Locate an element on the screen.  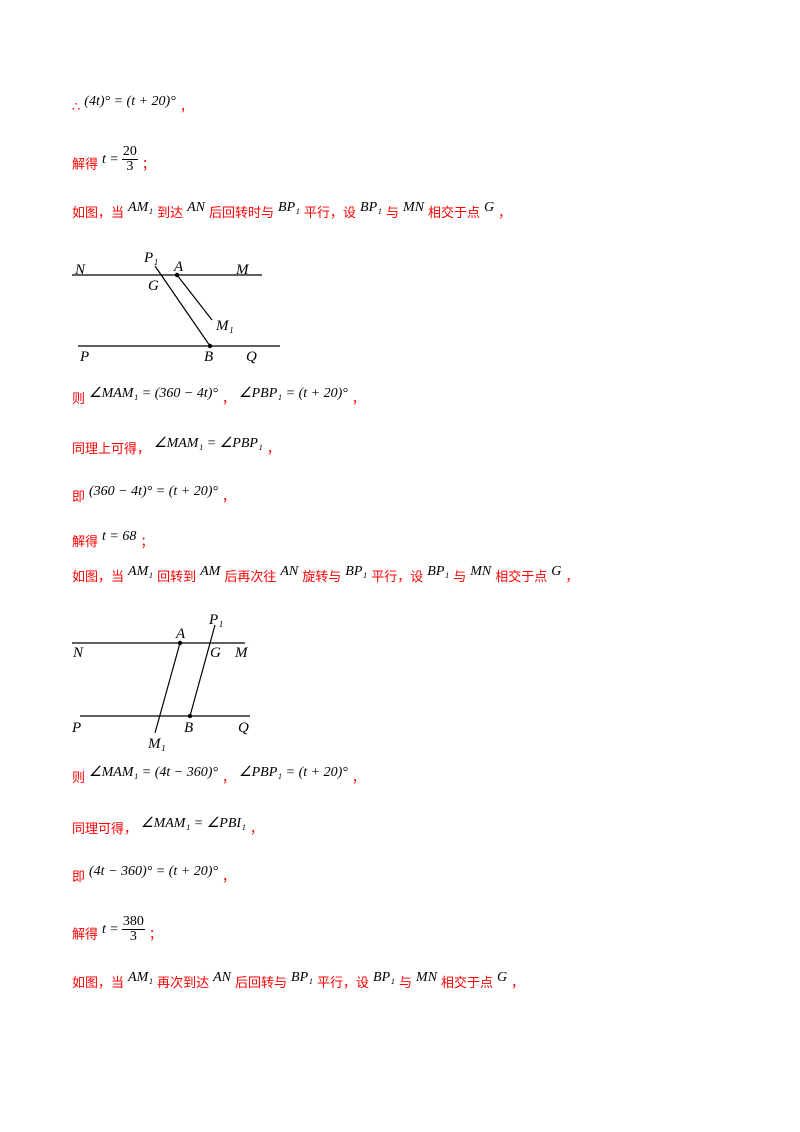
text: 到达 is located at coordinates (170, 213).